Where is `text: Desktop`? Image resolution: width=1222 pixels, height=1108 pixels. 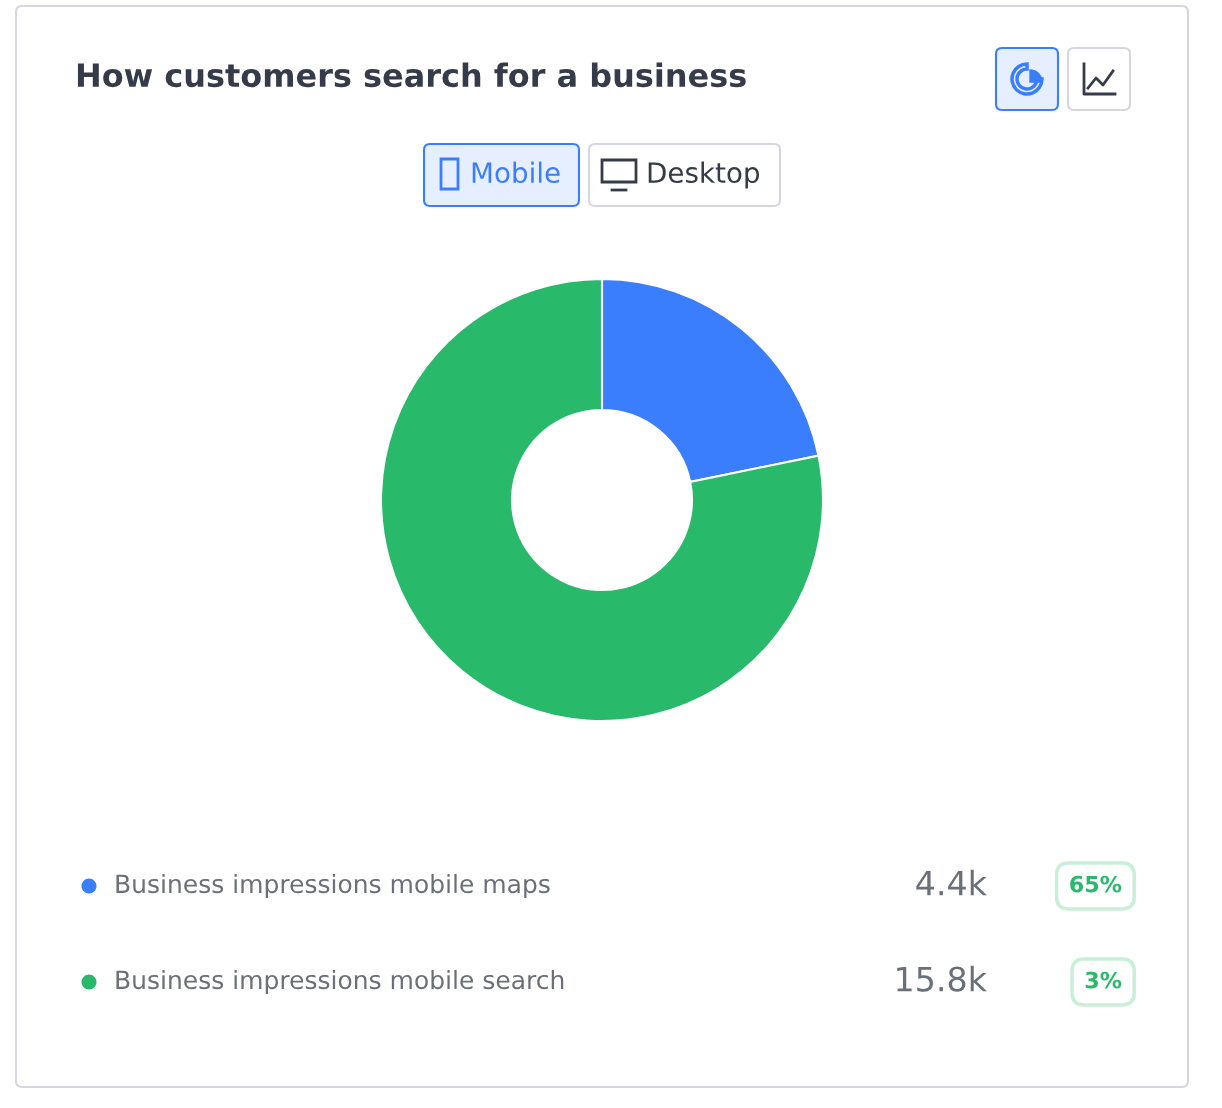
text: Desktop is located at coordinates (704, 175).